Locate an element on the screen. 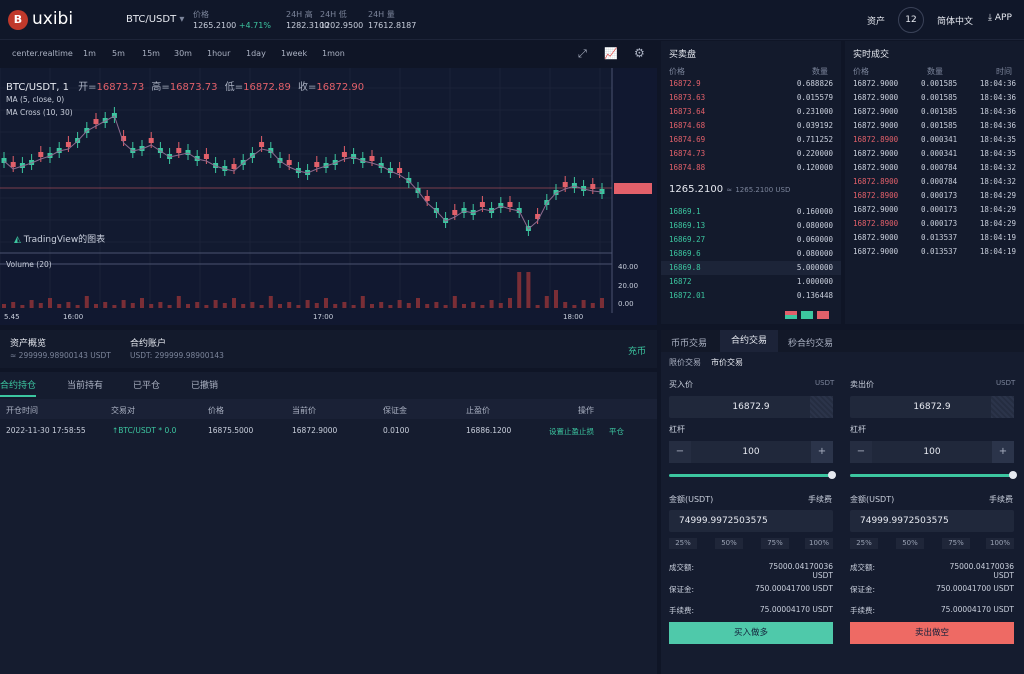 The height and width of the screenshot is (674, 1024). sell-amount-input: 74999.9972503575 is located at coordinates (932, 521).